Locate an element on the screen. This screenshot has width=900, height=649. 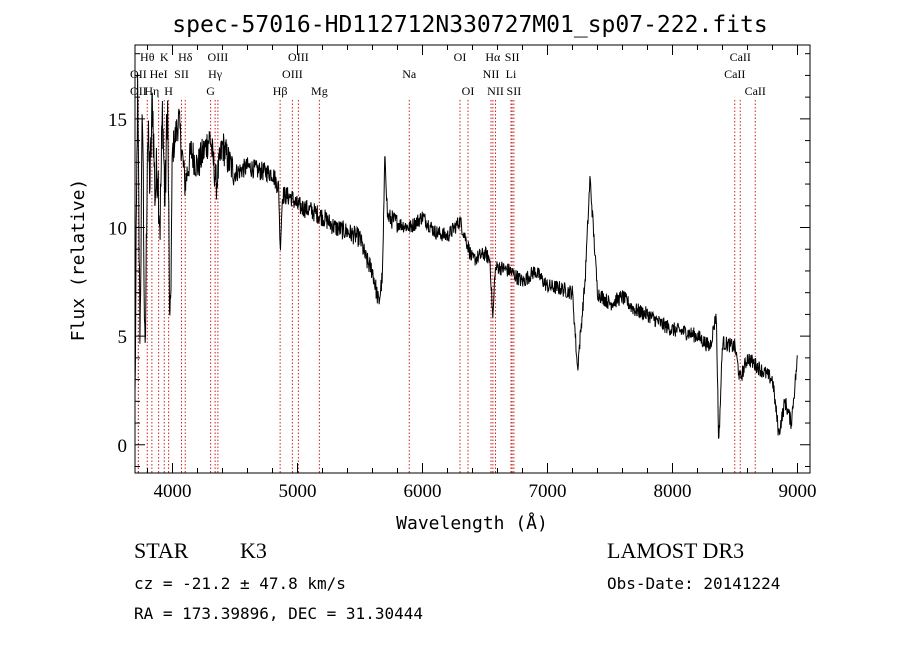
spectral-line-label: Mg is located at coordinates (319, 91).